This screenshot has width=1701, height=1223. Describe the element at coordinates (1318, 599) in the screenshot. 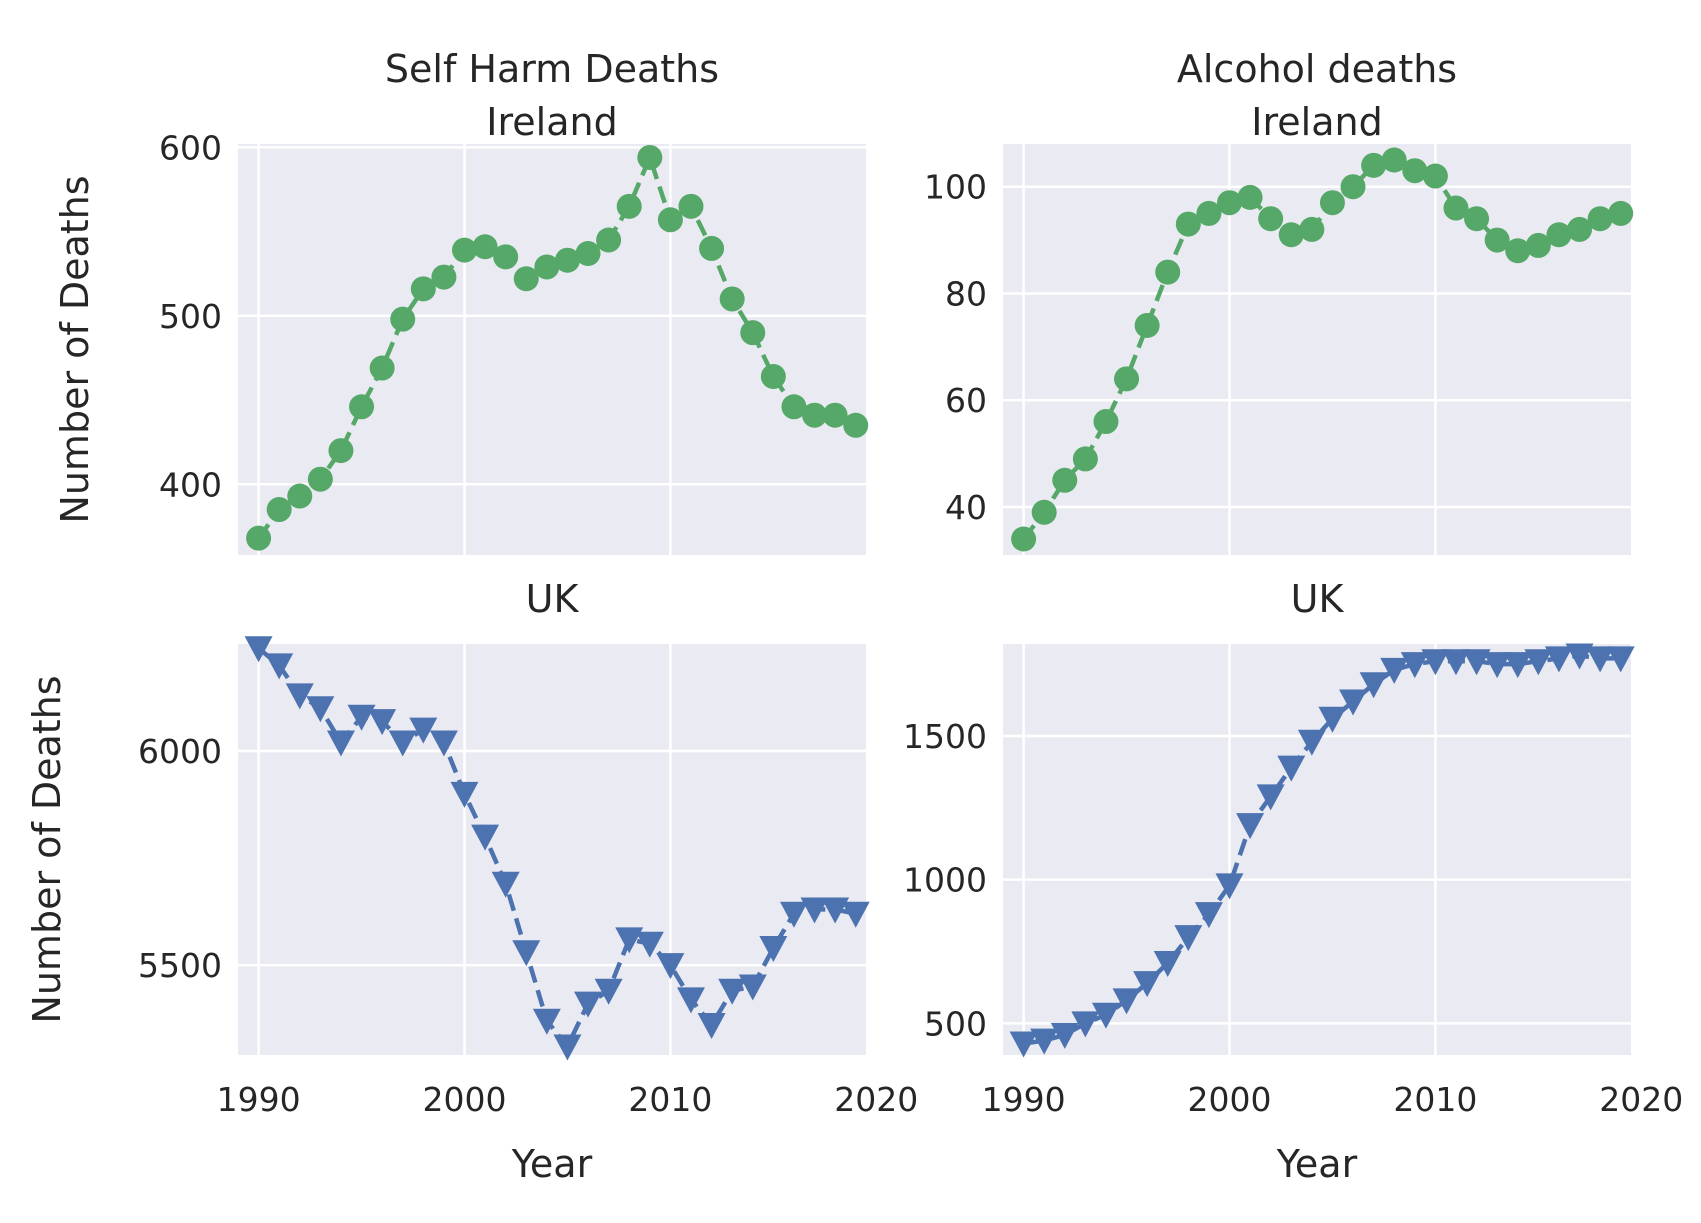

I see `chart-title: UK` at that location.